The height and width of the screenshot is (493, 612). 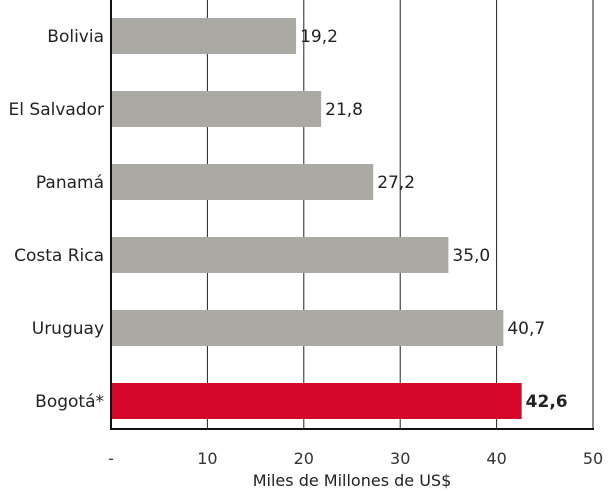 I want to click on value-label-5: 42,6, so click(x=547, y=402).